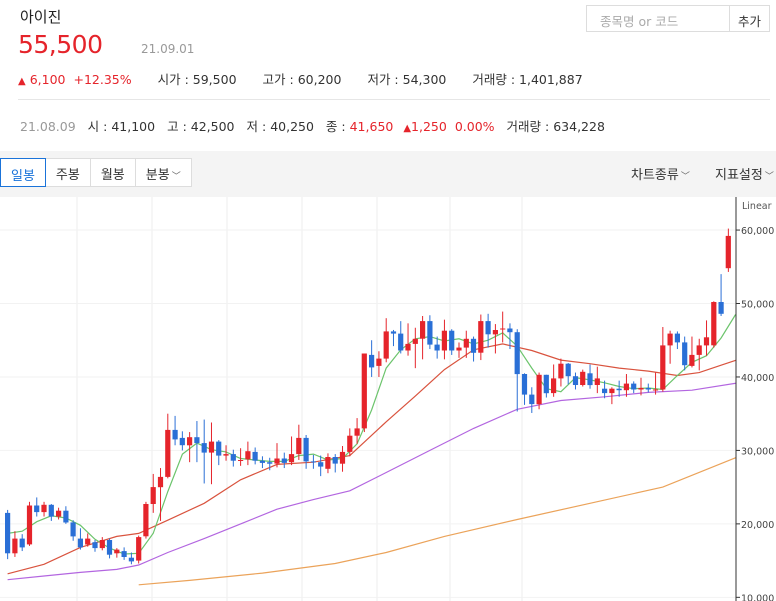 This screenshot has width=776, height=601. What do you see at coordinates (133, 126) in the screenshot?
I see `prev-open: 41,100` at bounding box center [133, 126].